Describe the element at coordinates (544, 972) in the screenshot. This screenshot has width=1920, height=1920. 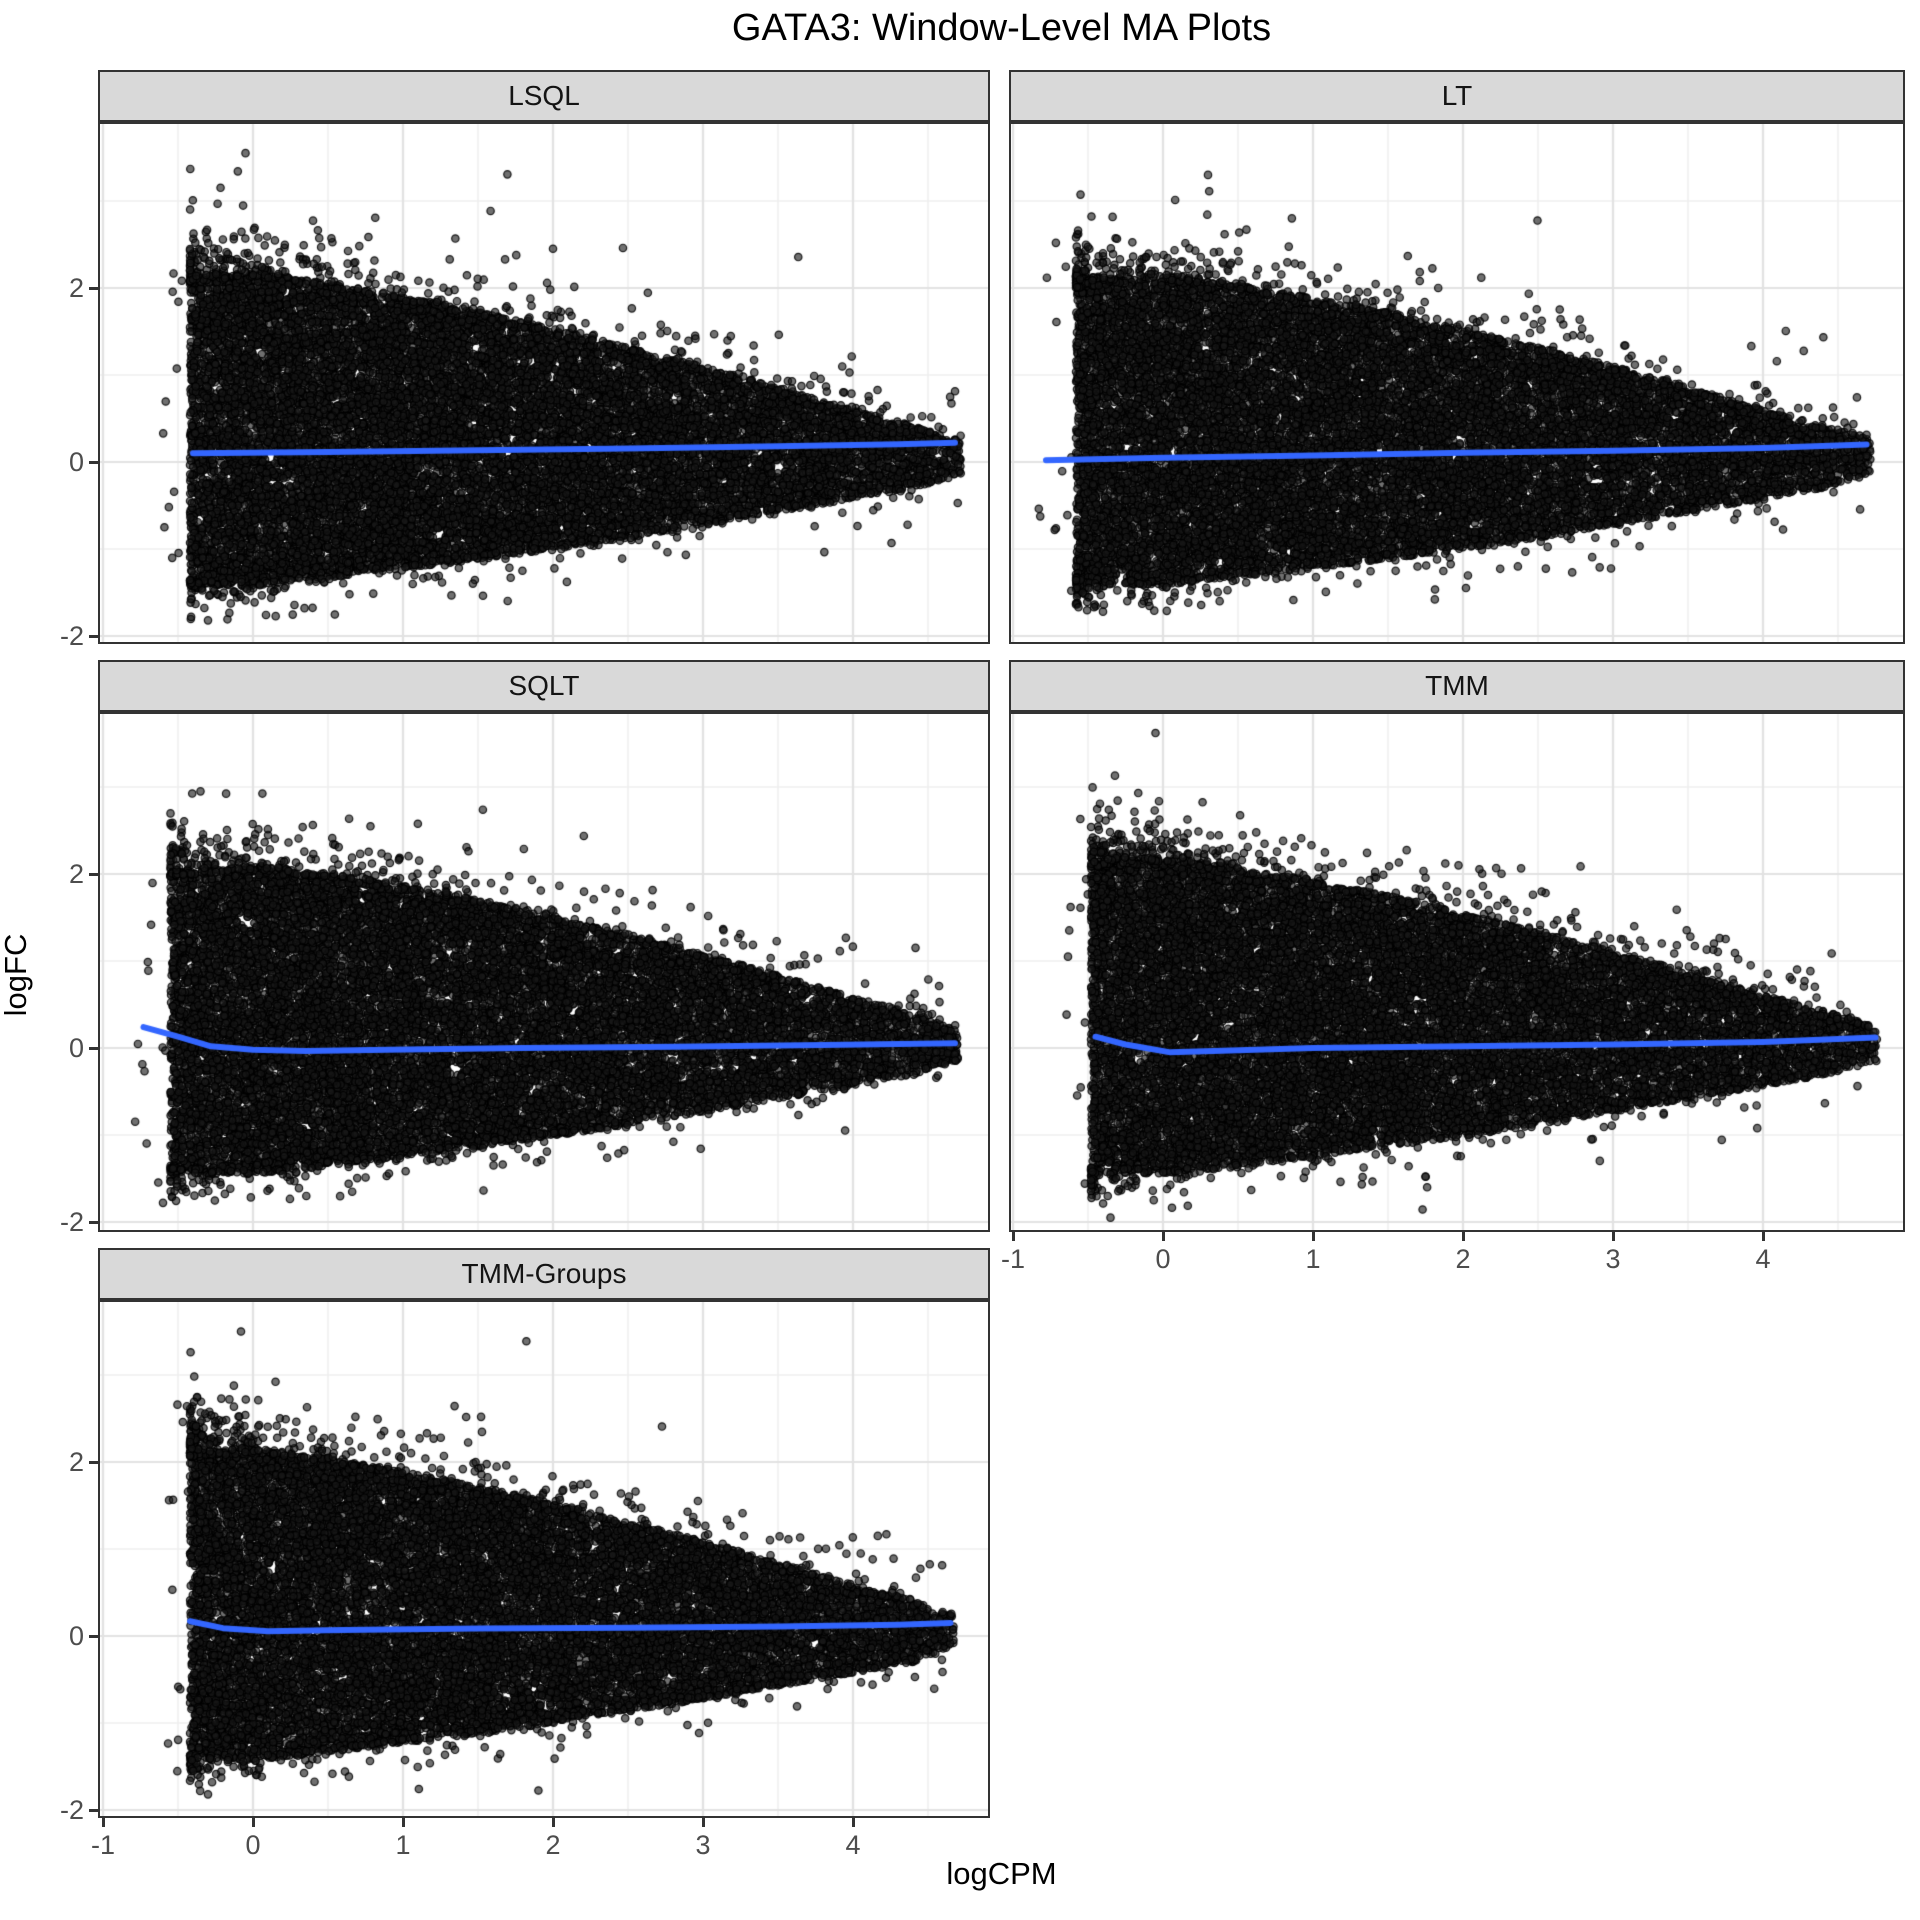
I see `scatter-canvas-sqlt` at that location.